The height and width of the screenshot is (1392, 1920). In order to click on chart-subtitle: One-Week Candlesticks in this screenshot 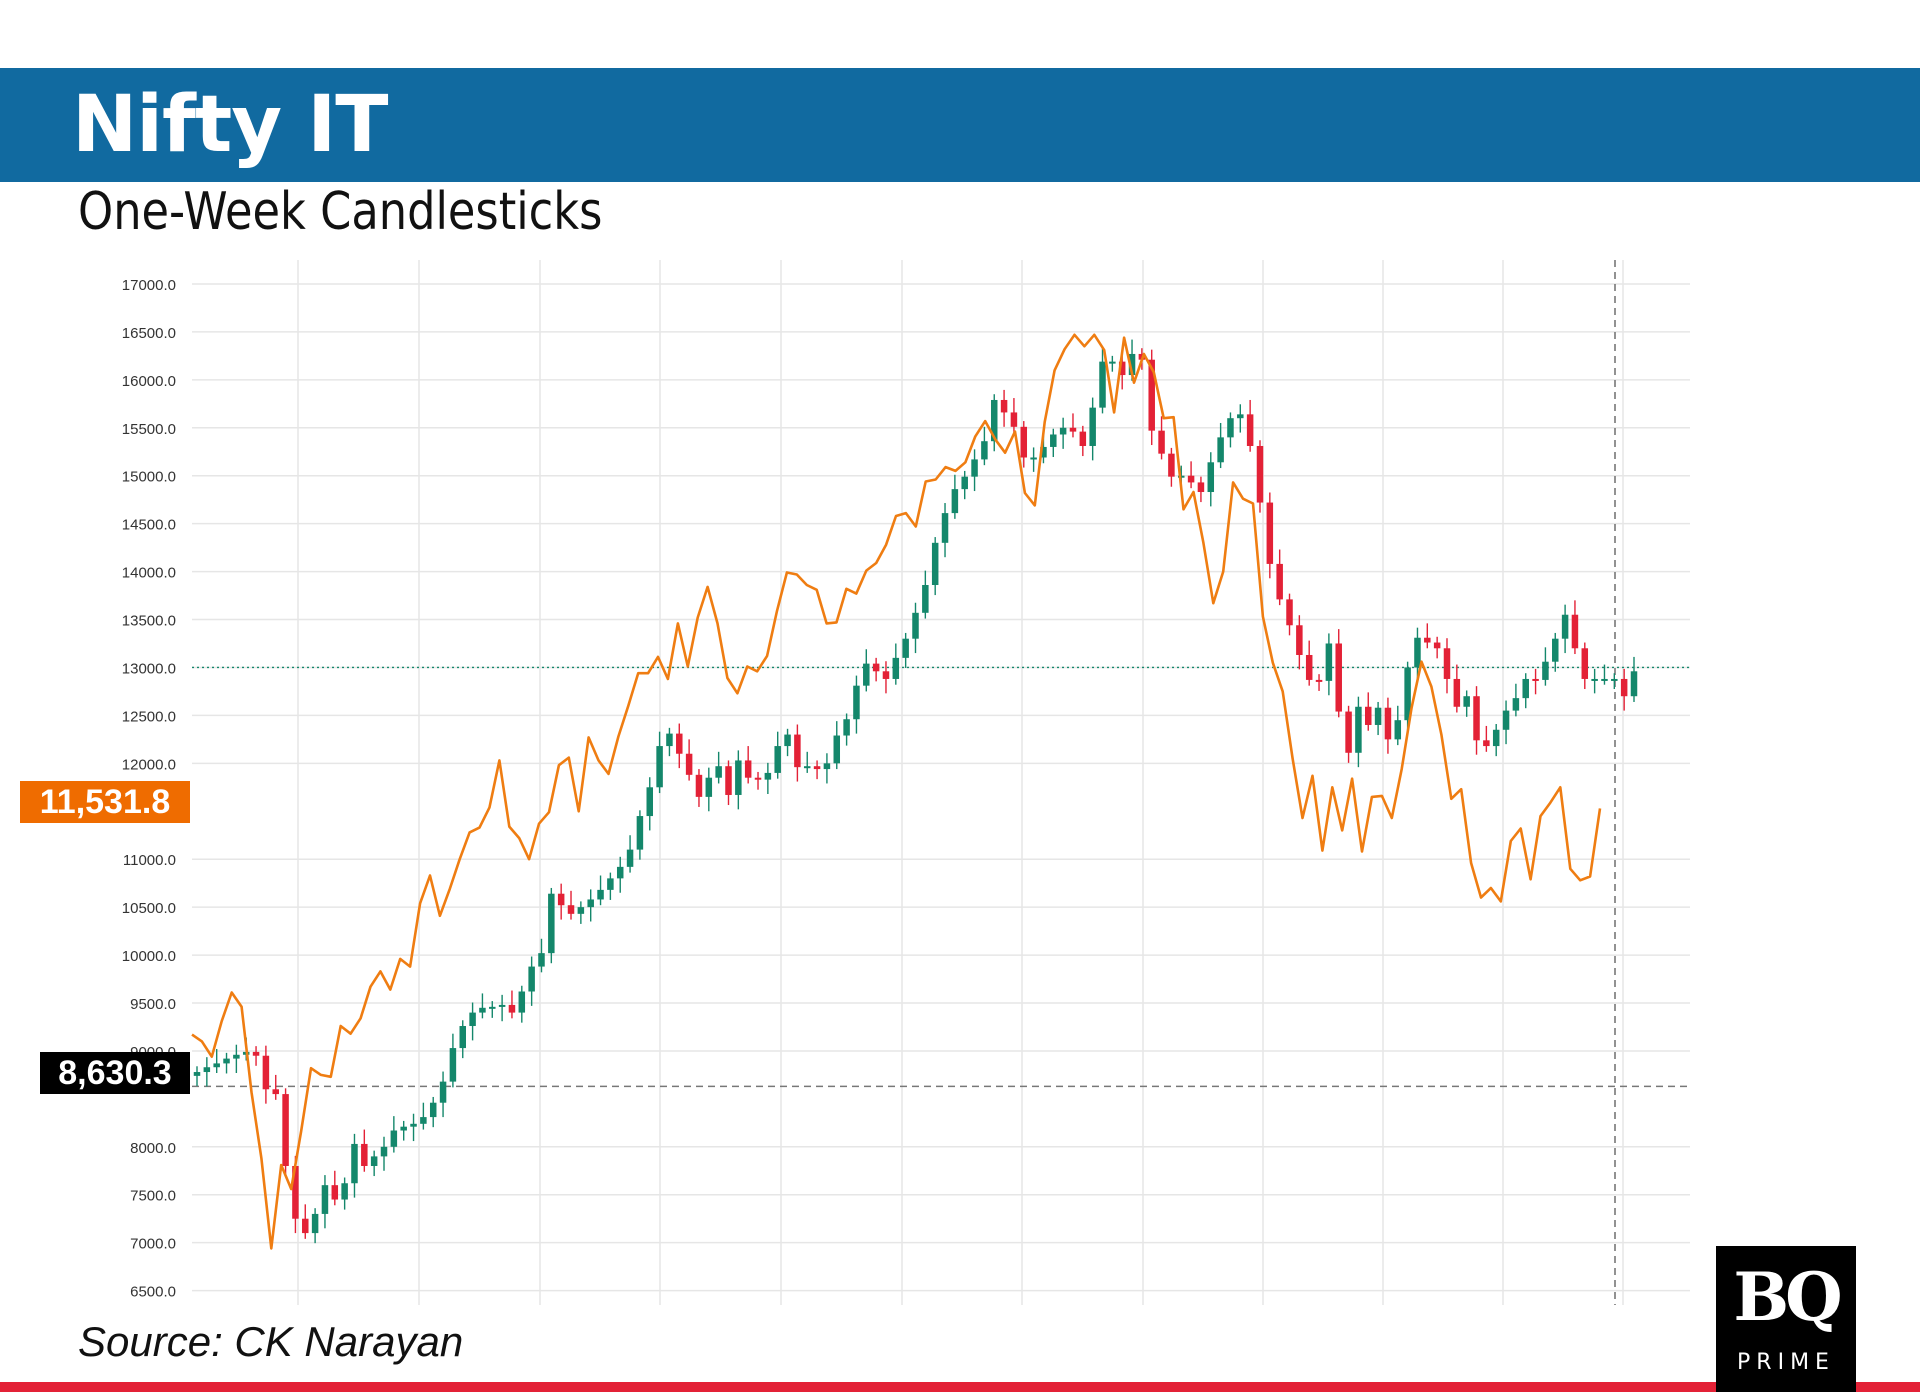, I will do `click(340, 212)`.